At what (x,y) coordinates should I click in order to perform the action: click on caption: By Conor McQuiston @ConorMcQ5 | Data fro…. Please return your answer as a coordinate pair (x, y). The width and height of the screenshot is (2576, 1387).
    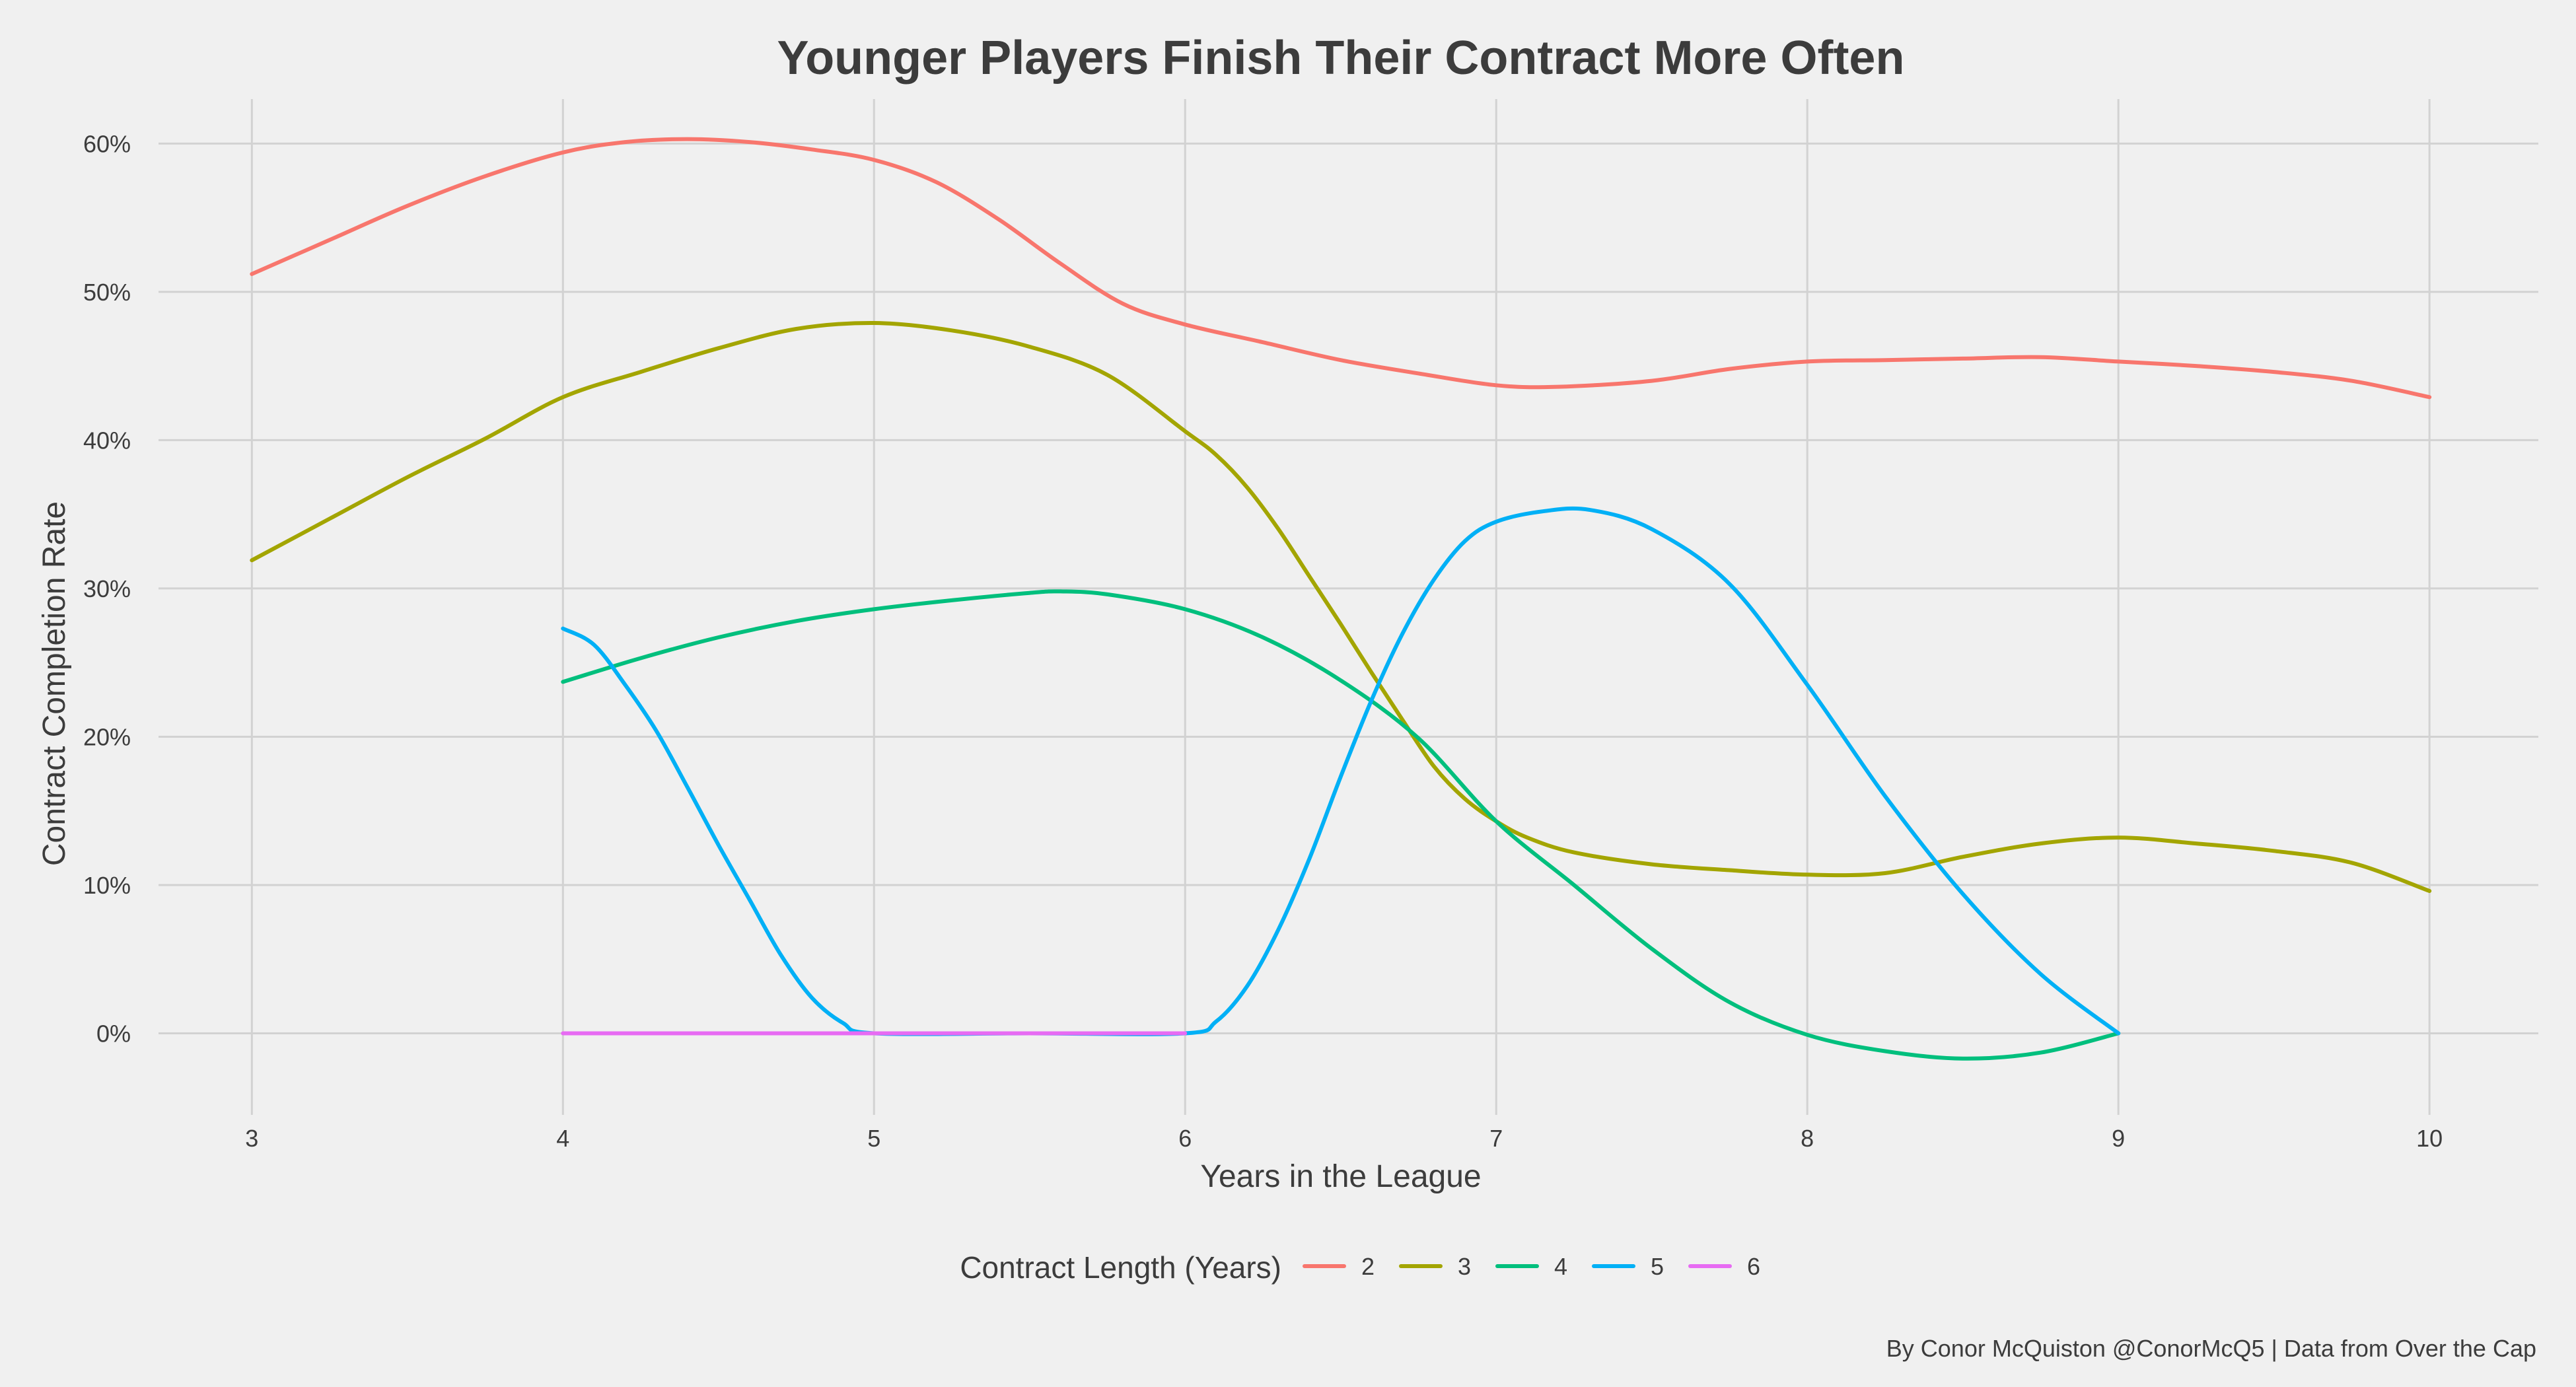
    Looking at the image, I should click on (2211, 1348).